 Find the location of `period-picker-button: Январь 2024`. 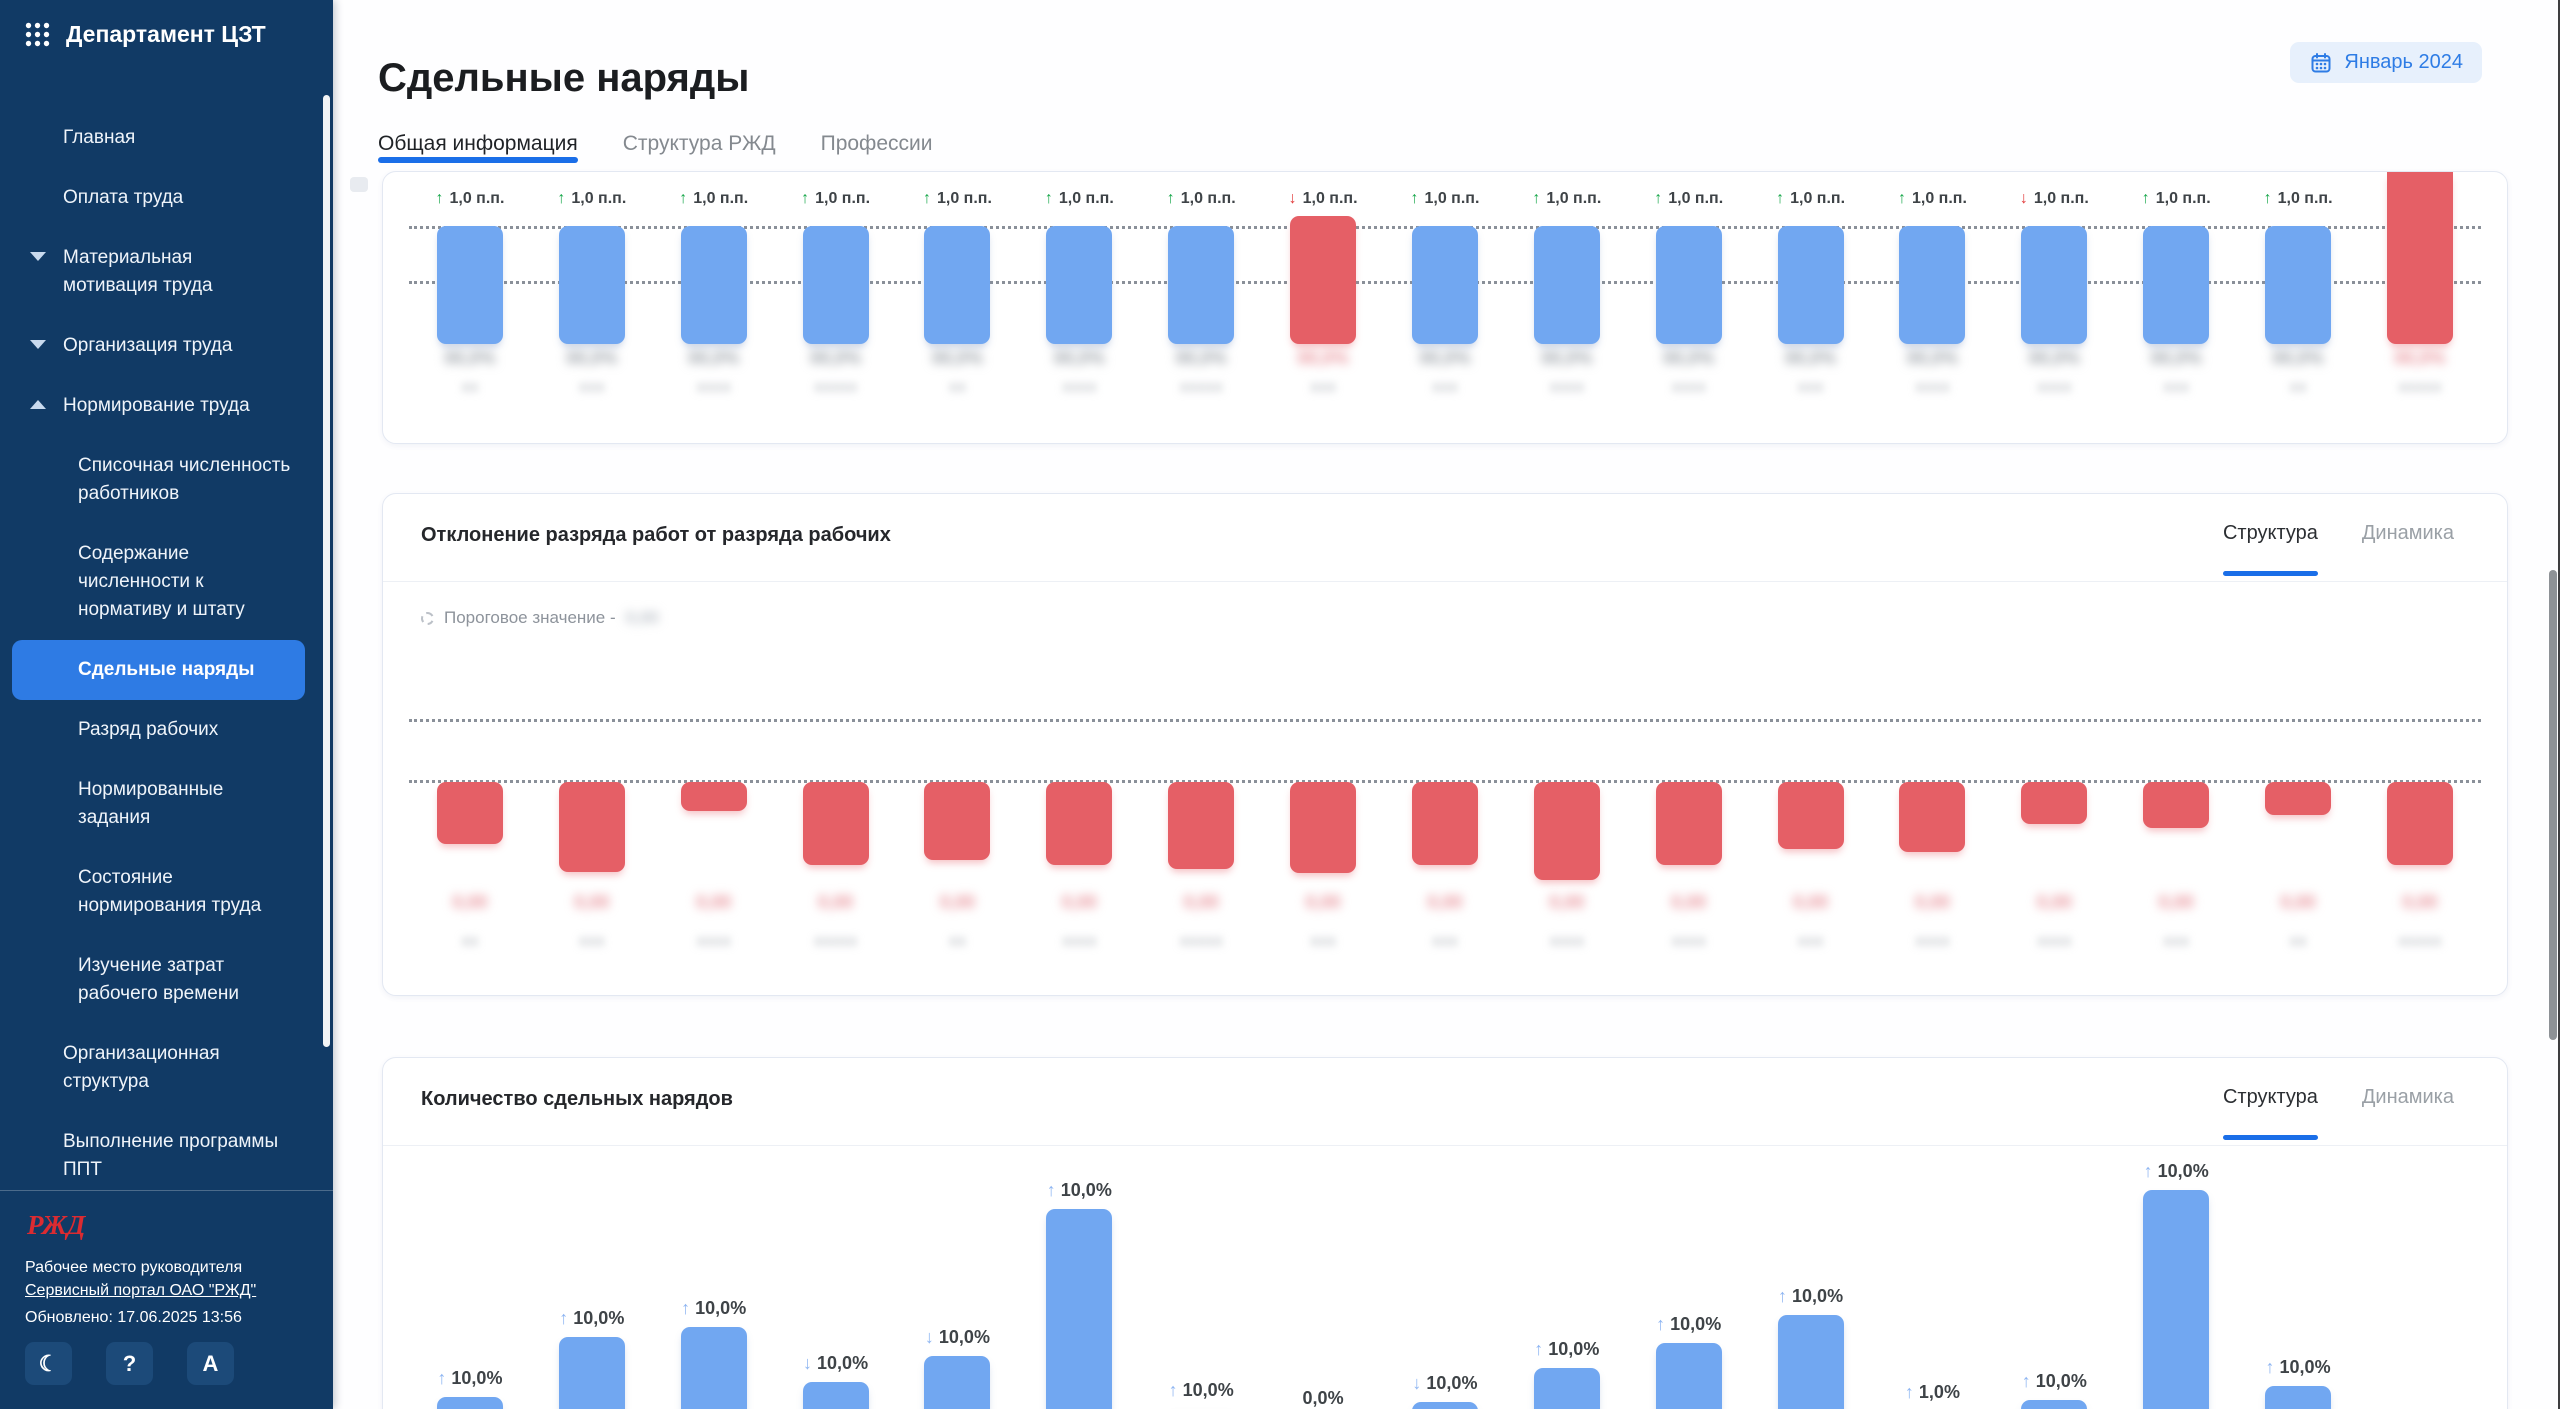

period-picker-button: Январь 2024 is located at coordinates (2386, 62).